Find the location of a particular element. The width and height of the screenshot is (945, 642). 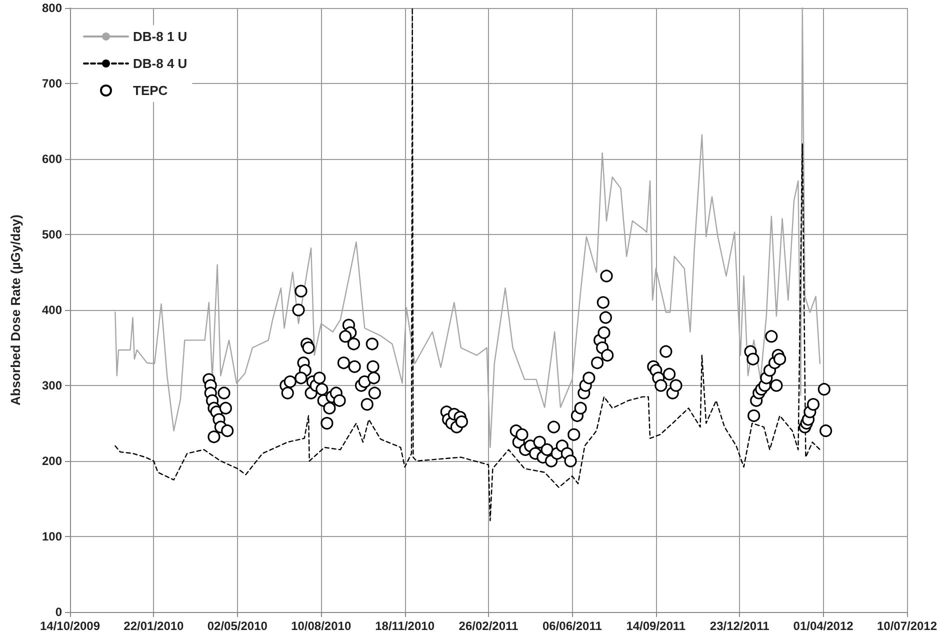

x-tick-label: 10/08/2010 is located at coordinates (321, 626).